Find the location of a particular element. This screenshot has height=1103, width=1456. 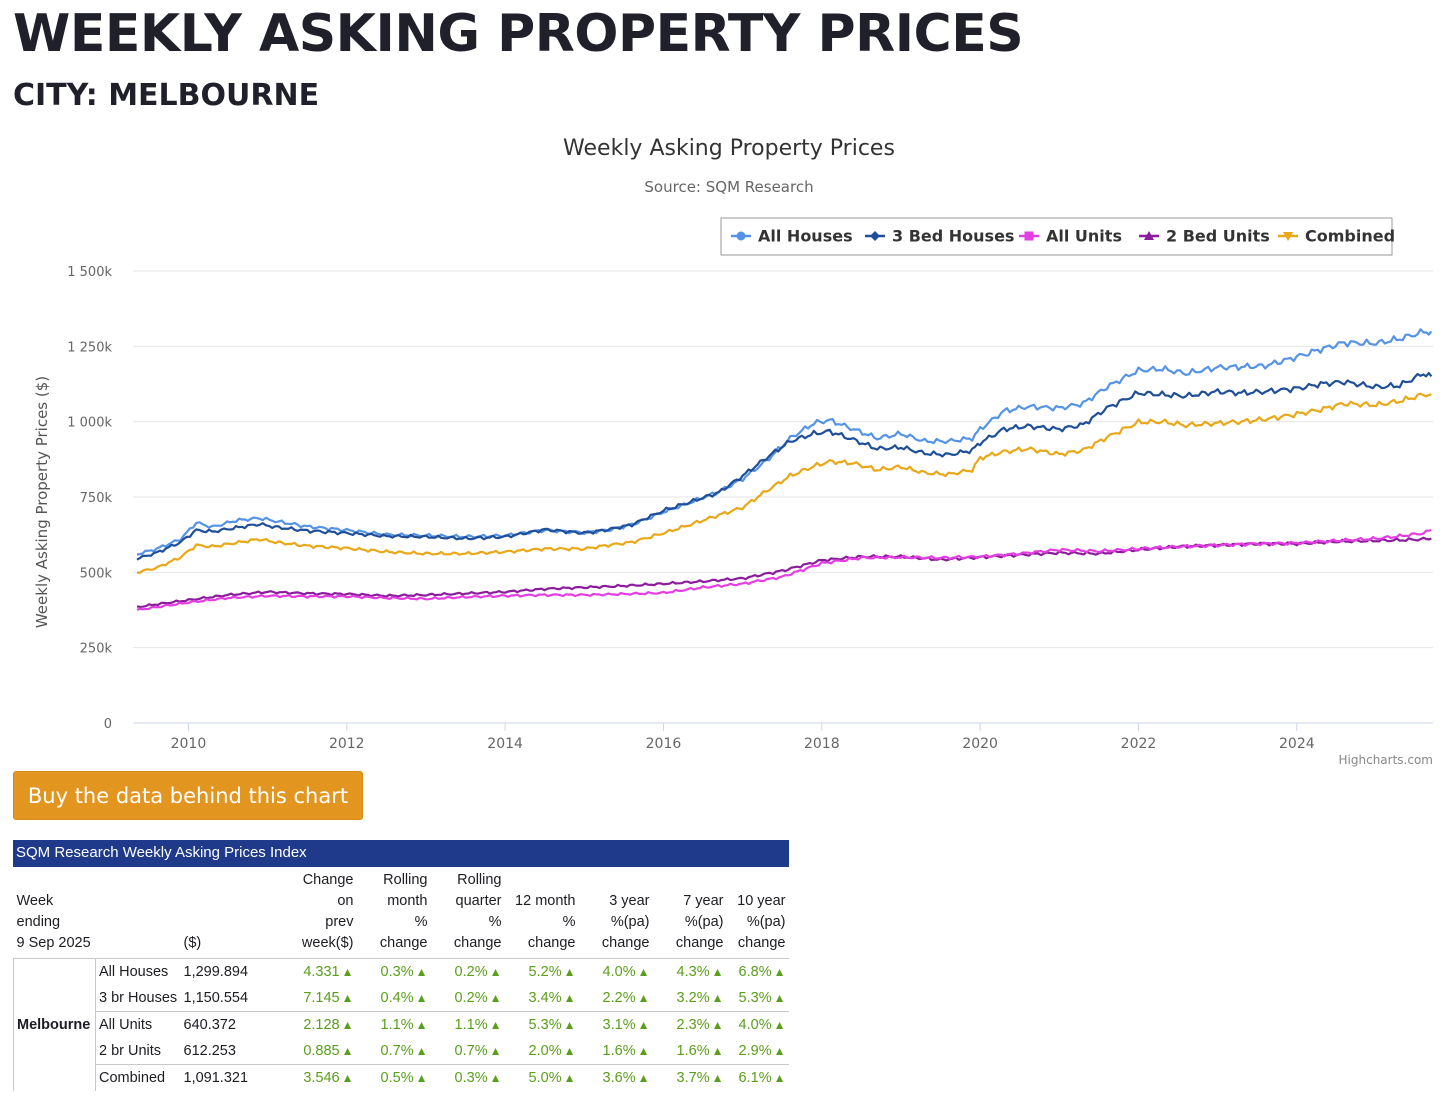

three-value: 3.6% is located at coordinates (619, 1078).